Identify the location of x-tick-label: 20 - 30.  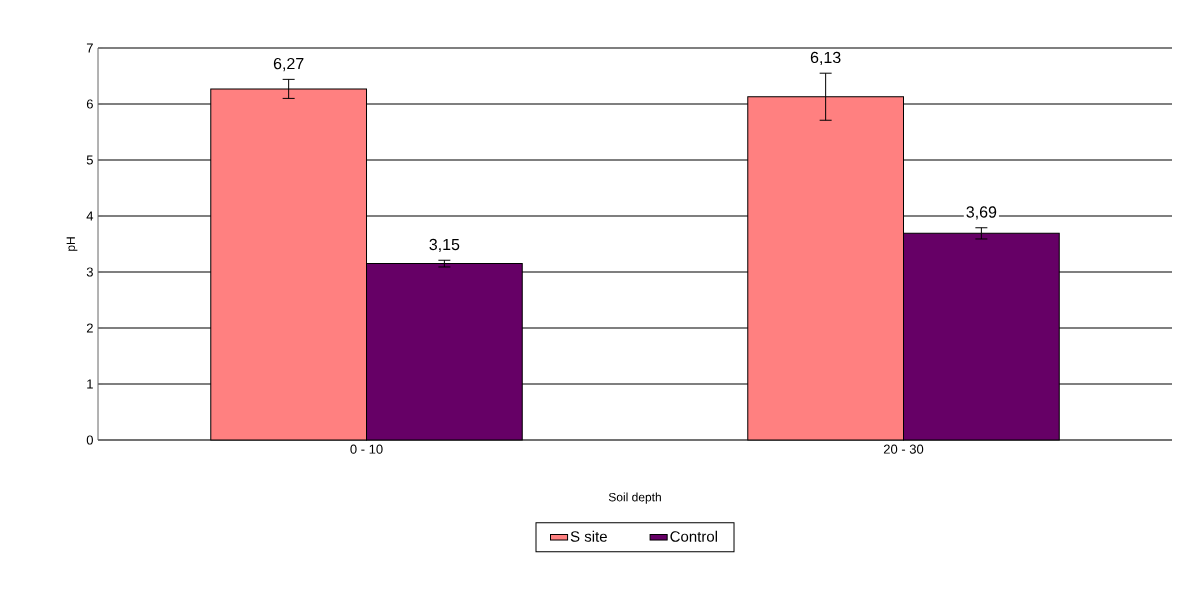
(903, 449).